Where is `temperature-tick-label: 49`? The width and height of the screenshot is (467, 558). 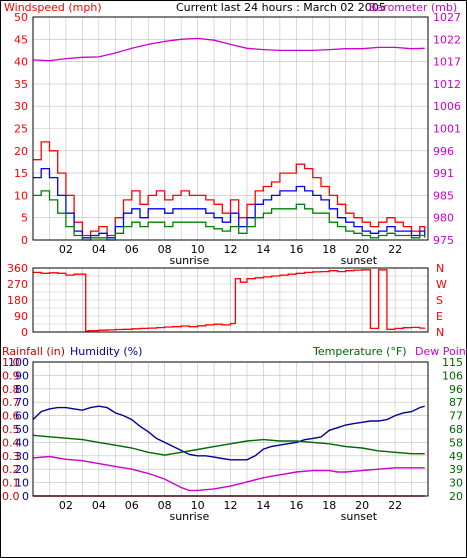 temperature-tick-label: 49 is located at coordinates (456, 456).